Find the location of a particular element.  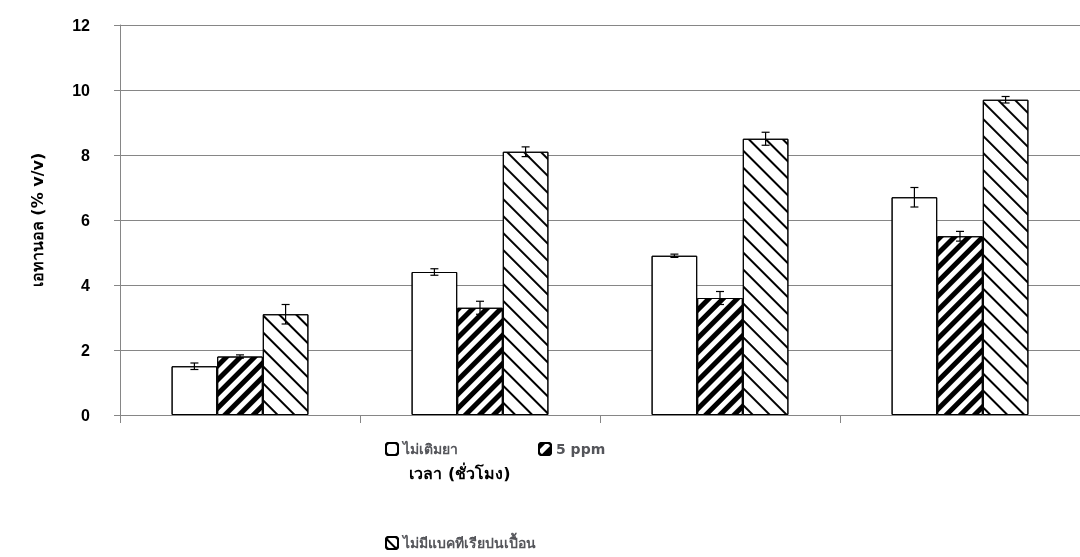

legend-label: 5 ppm is located at coordinates (581, 449).